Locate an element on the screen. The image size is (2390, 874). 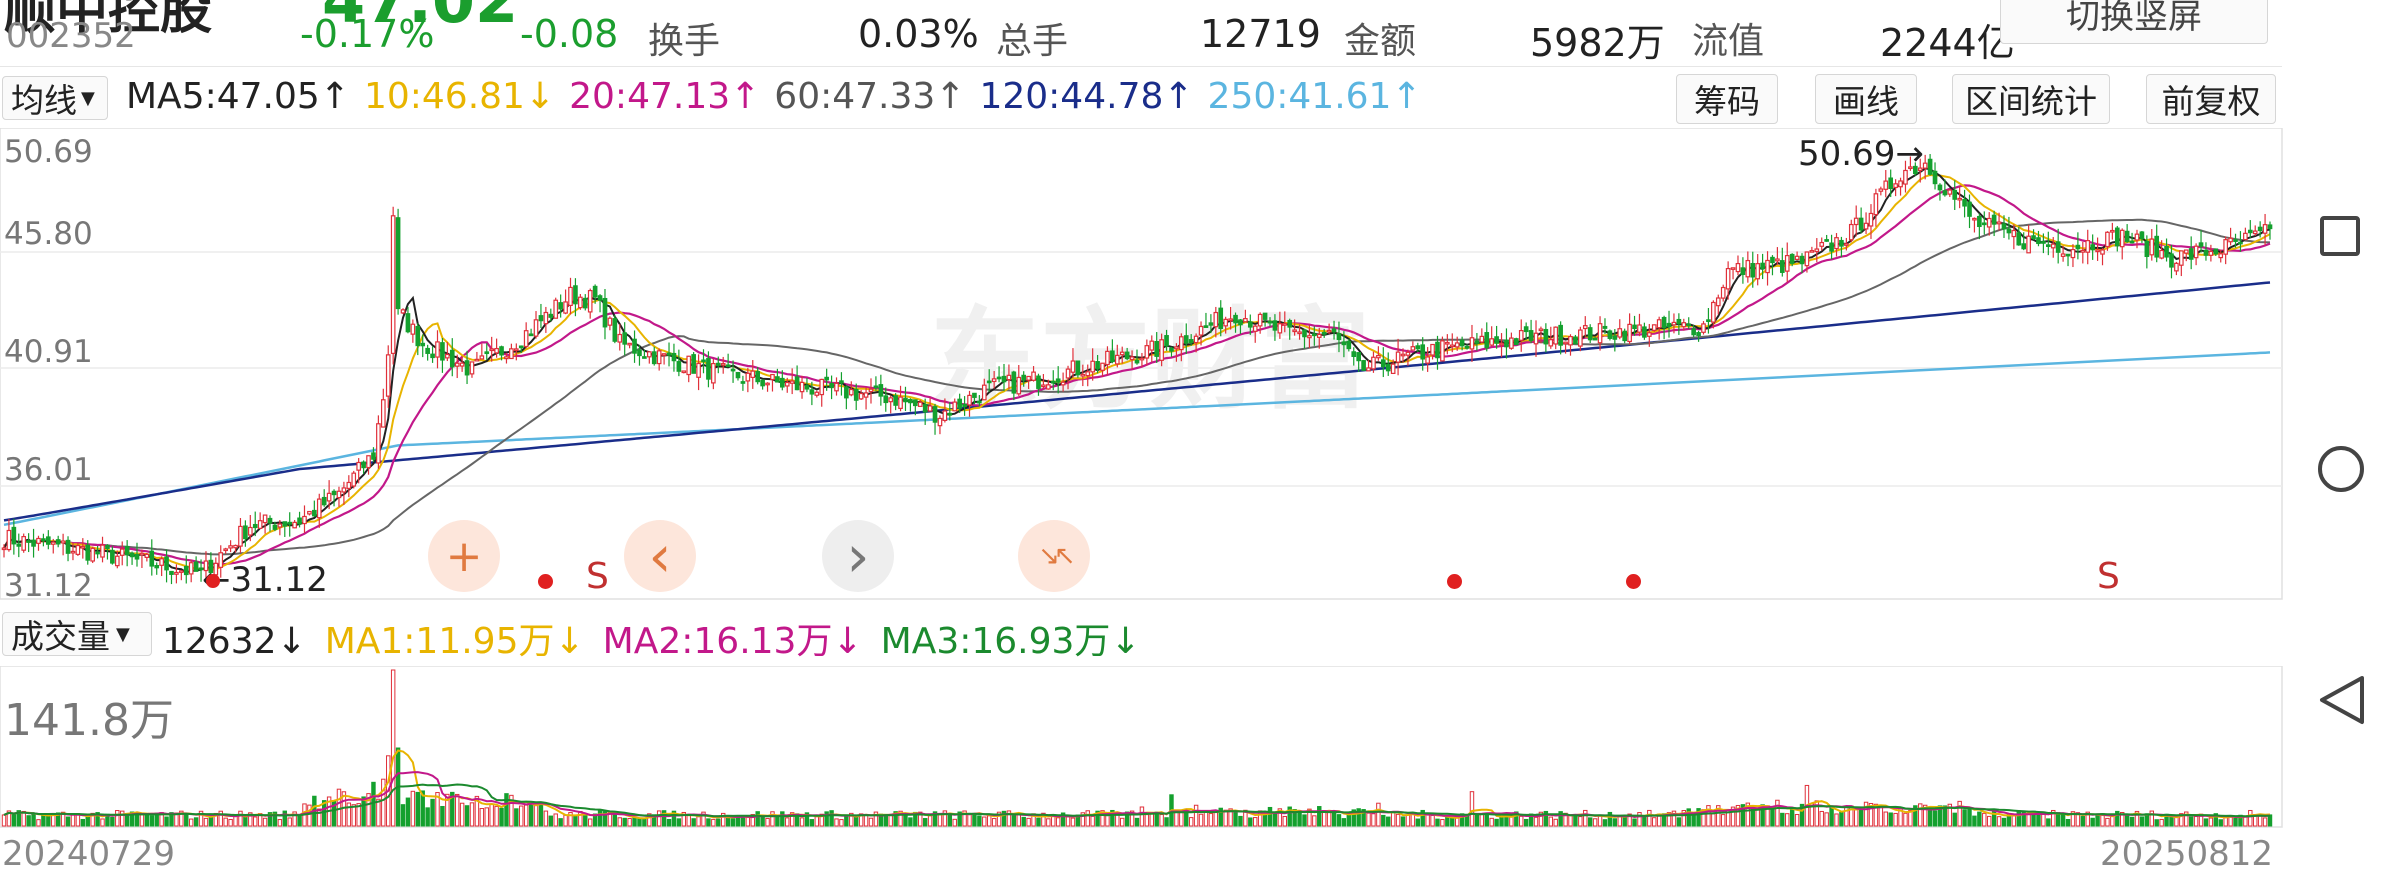
back-icon is located at coordinates (2342, 700).